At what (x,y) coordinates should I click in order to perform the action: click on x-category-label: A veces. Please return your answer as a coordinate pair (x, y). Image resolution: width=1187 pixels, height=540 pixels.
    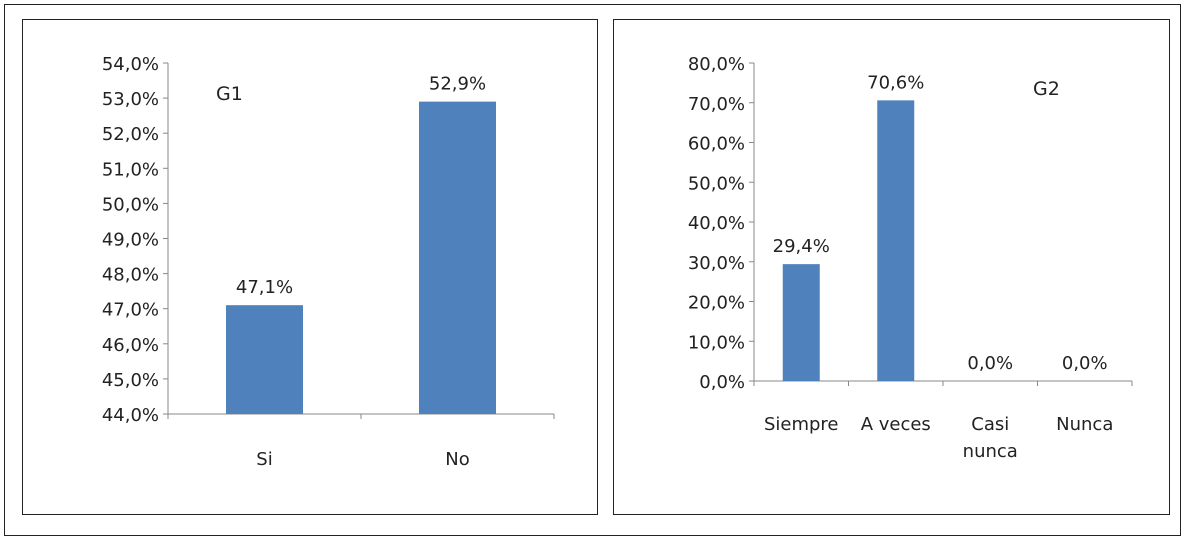
    Looking at the image, I should click on (896, 424).